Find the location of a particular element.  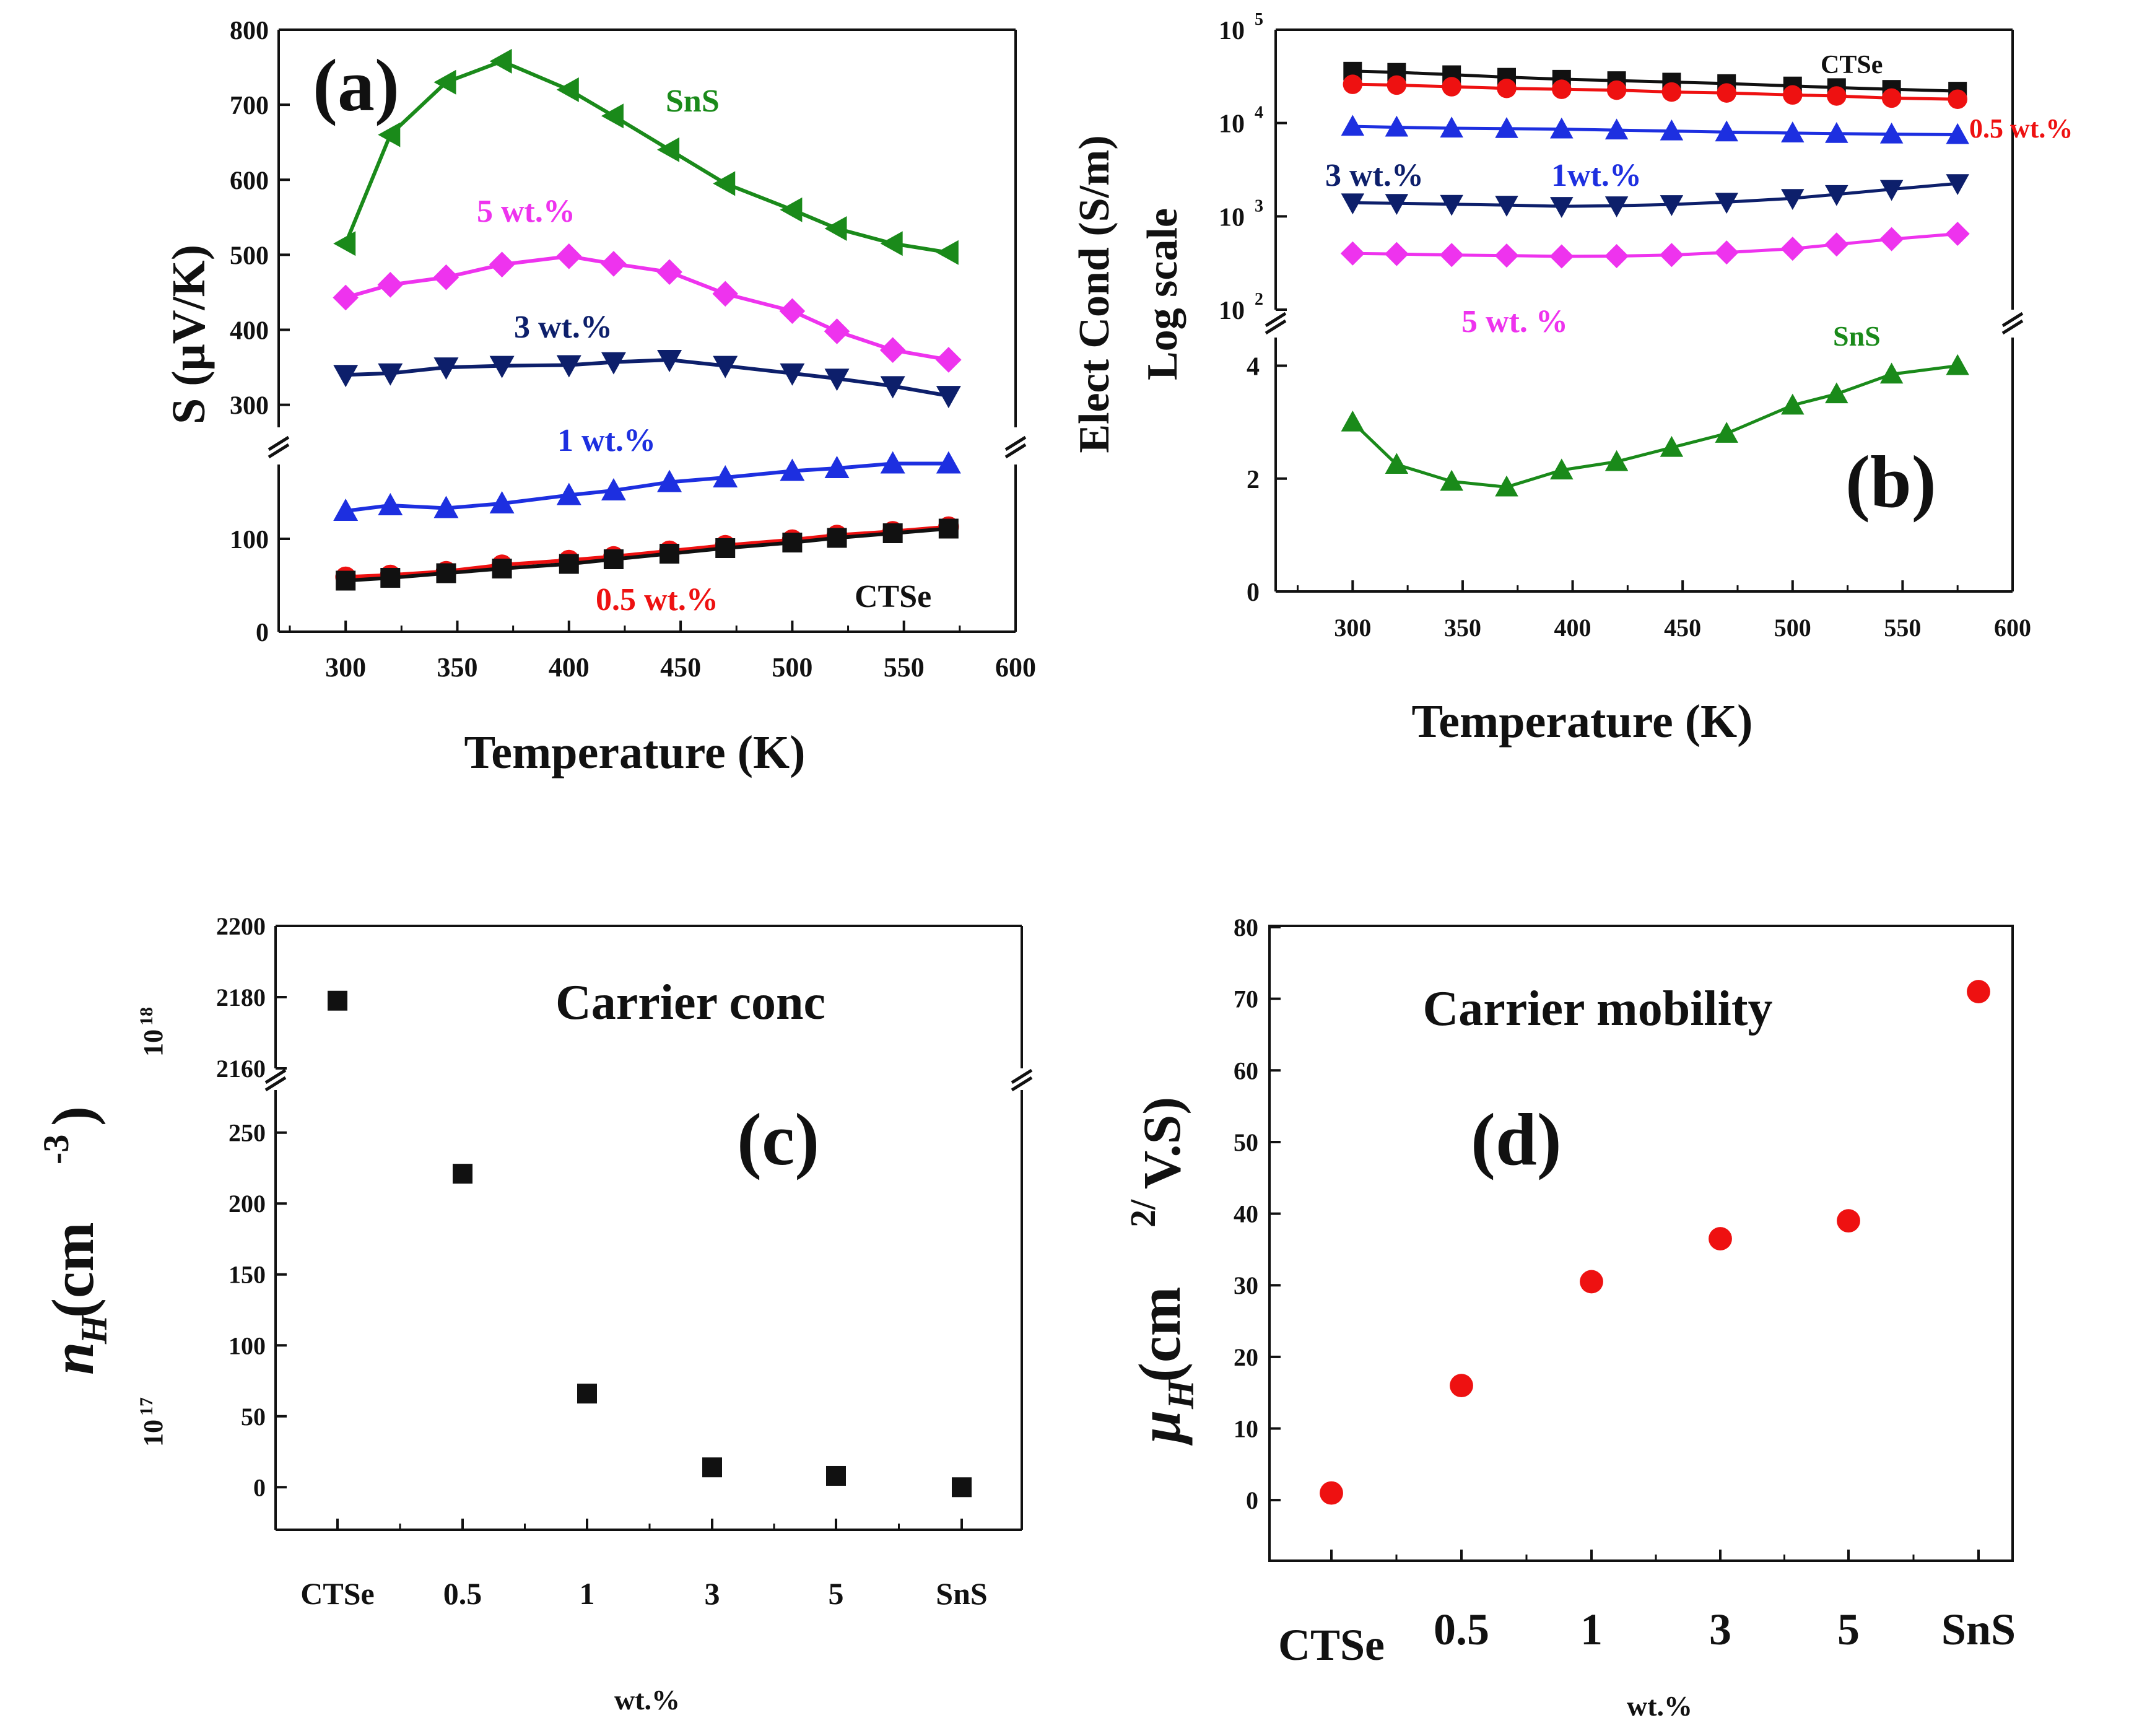

series-label: CTSe is located at coordinates (1852, 65).